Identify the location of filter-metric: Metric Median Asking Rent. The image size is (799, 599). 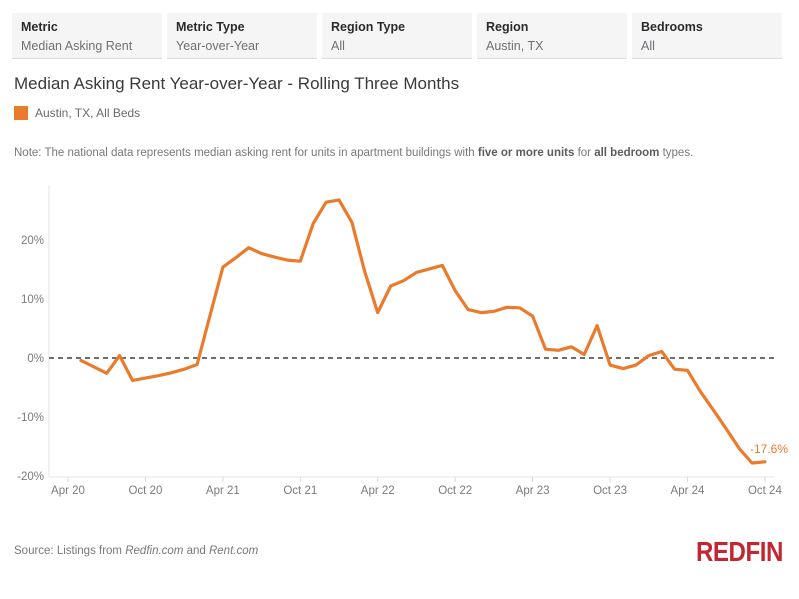
(87, 36).